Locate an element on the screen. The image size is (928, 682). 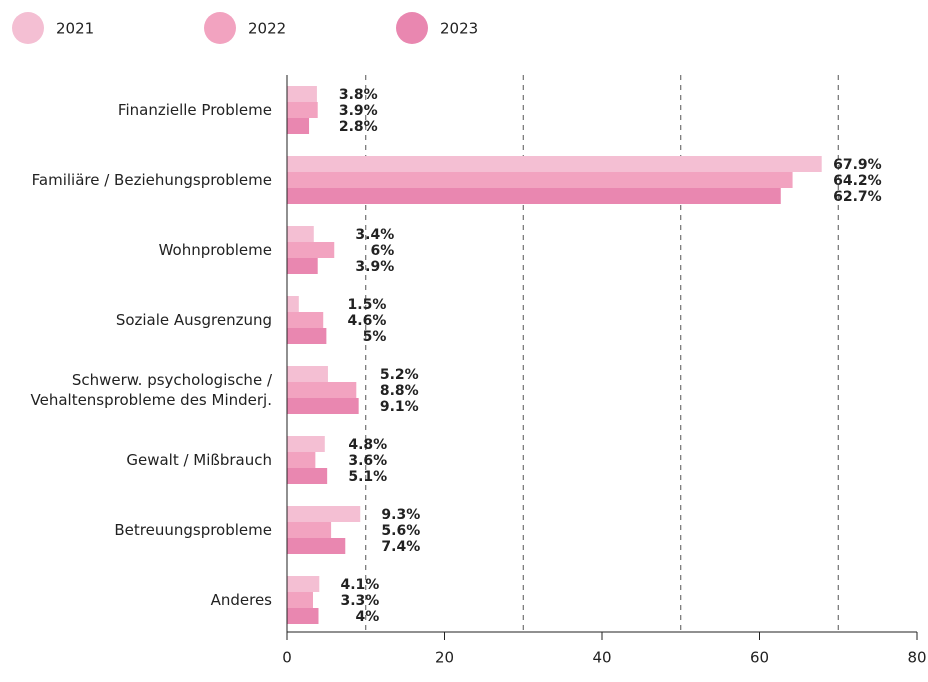
x-tick-label: 40 is located at coordinates (601, 658).